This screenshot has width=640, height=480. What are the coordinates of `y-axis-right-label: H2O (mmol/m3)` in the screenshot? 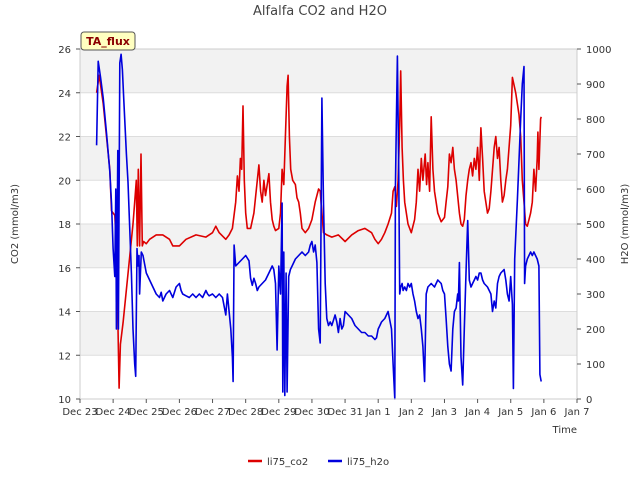 It's located at (625, 224).